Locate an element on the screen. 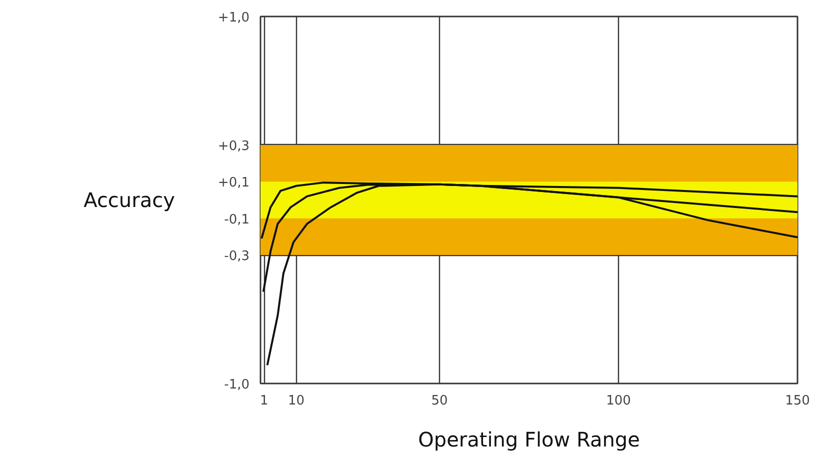  y-tick-label: +0,1 is located at coordinates (234, 183).